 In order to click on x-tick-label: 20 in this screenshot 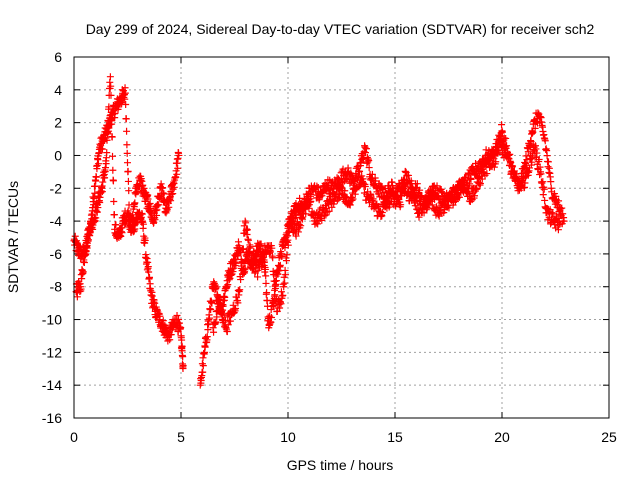, I will do `click(502, 437)`.